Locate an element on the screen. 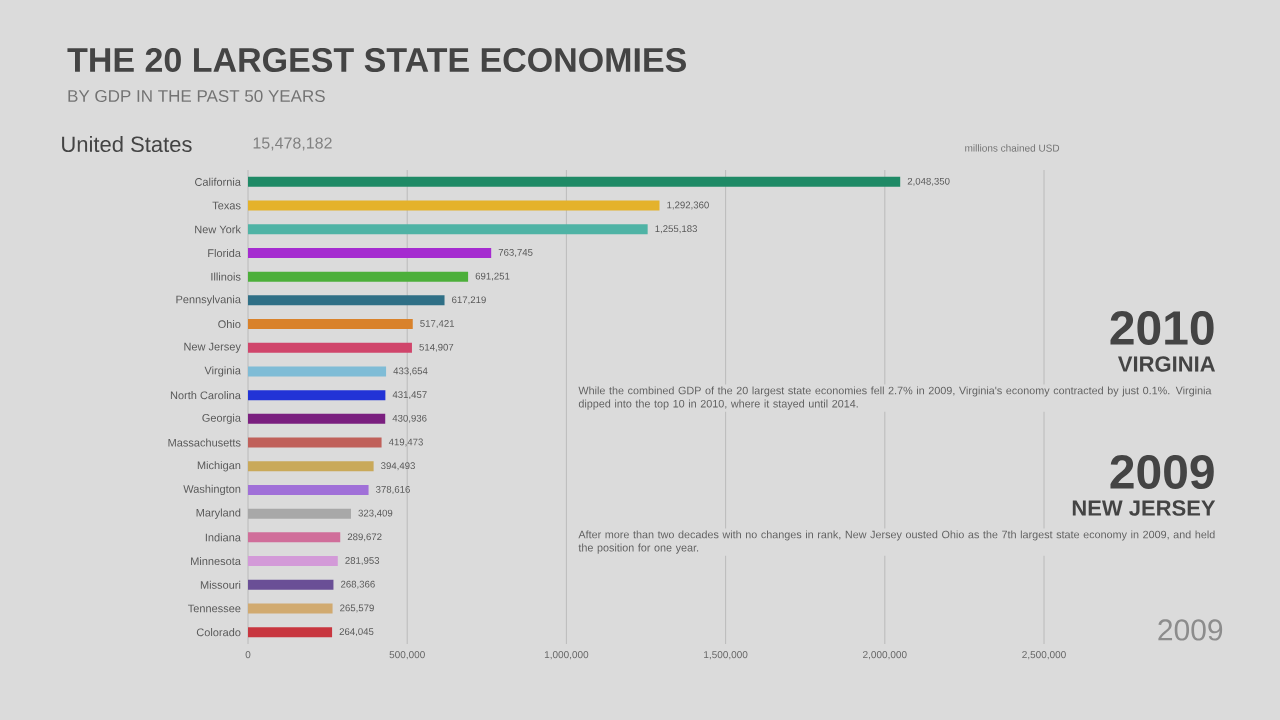 Image resolution: width=1280 pixels, height=720 pixels. text: VIRGINIA is located at coordinates (1166, 364).